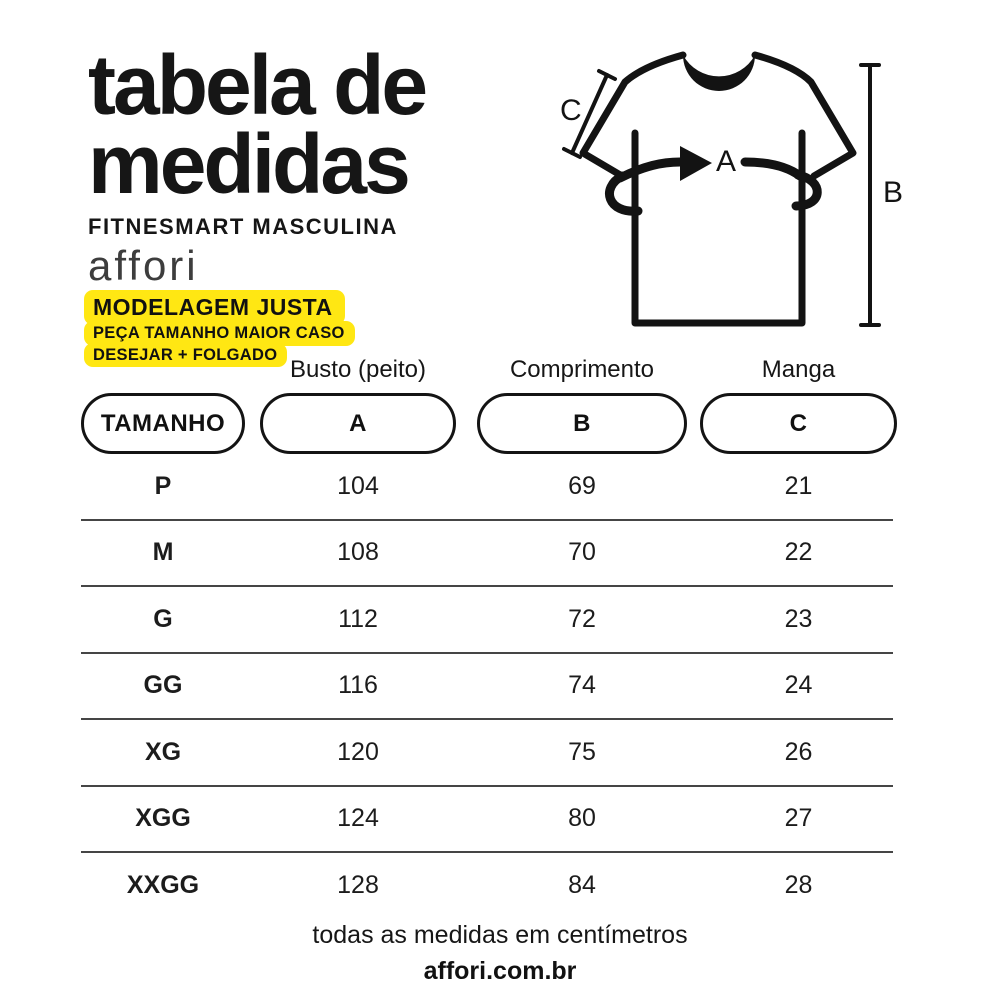 The width and height of the screenshot is (1000, 1000). Describe the element at coordinates (589, 114) in the screenshot. I see `sleeve-measure-line` at that location.